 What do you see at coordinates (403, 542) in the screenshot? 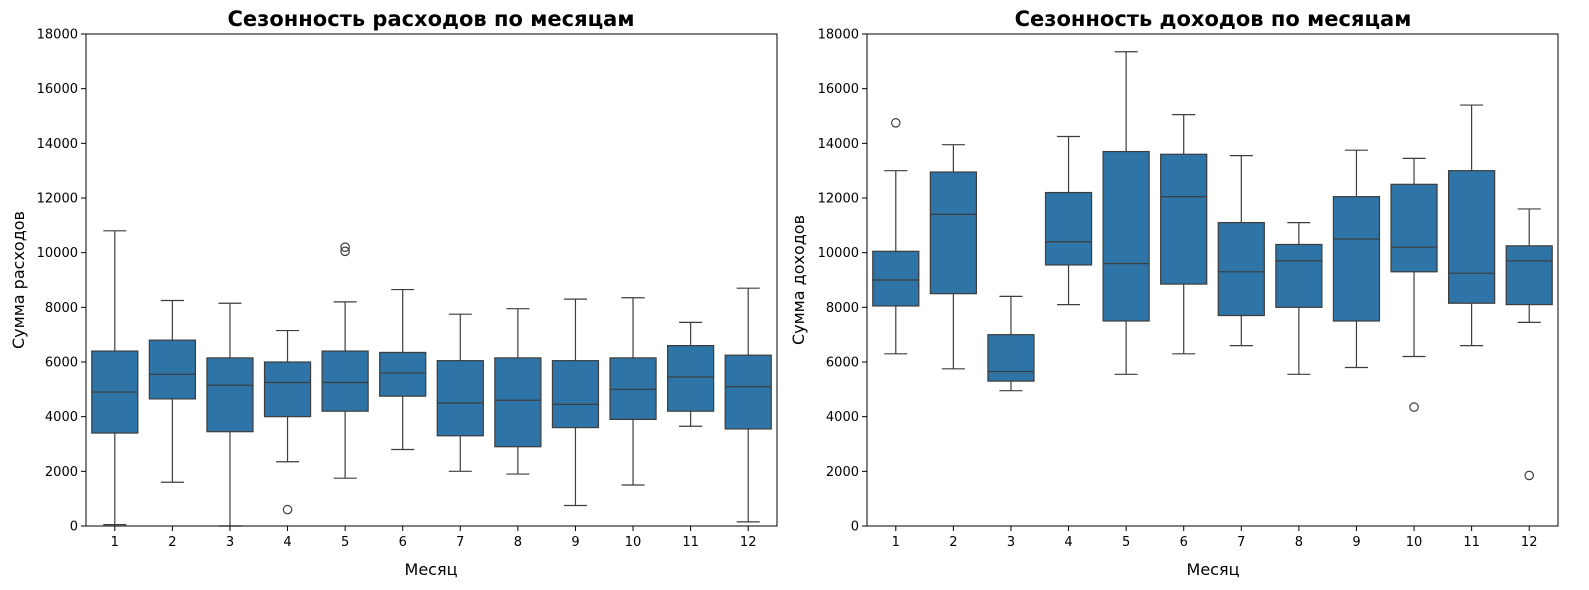
I see `expenses-x-tick-label: 6` at bounding box center [403, 542].